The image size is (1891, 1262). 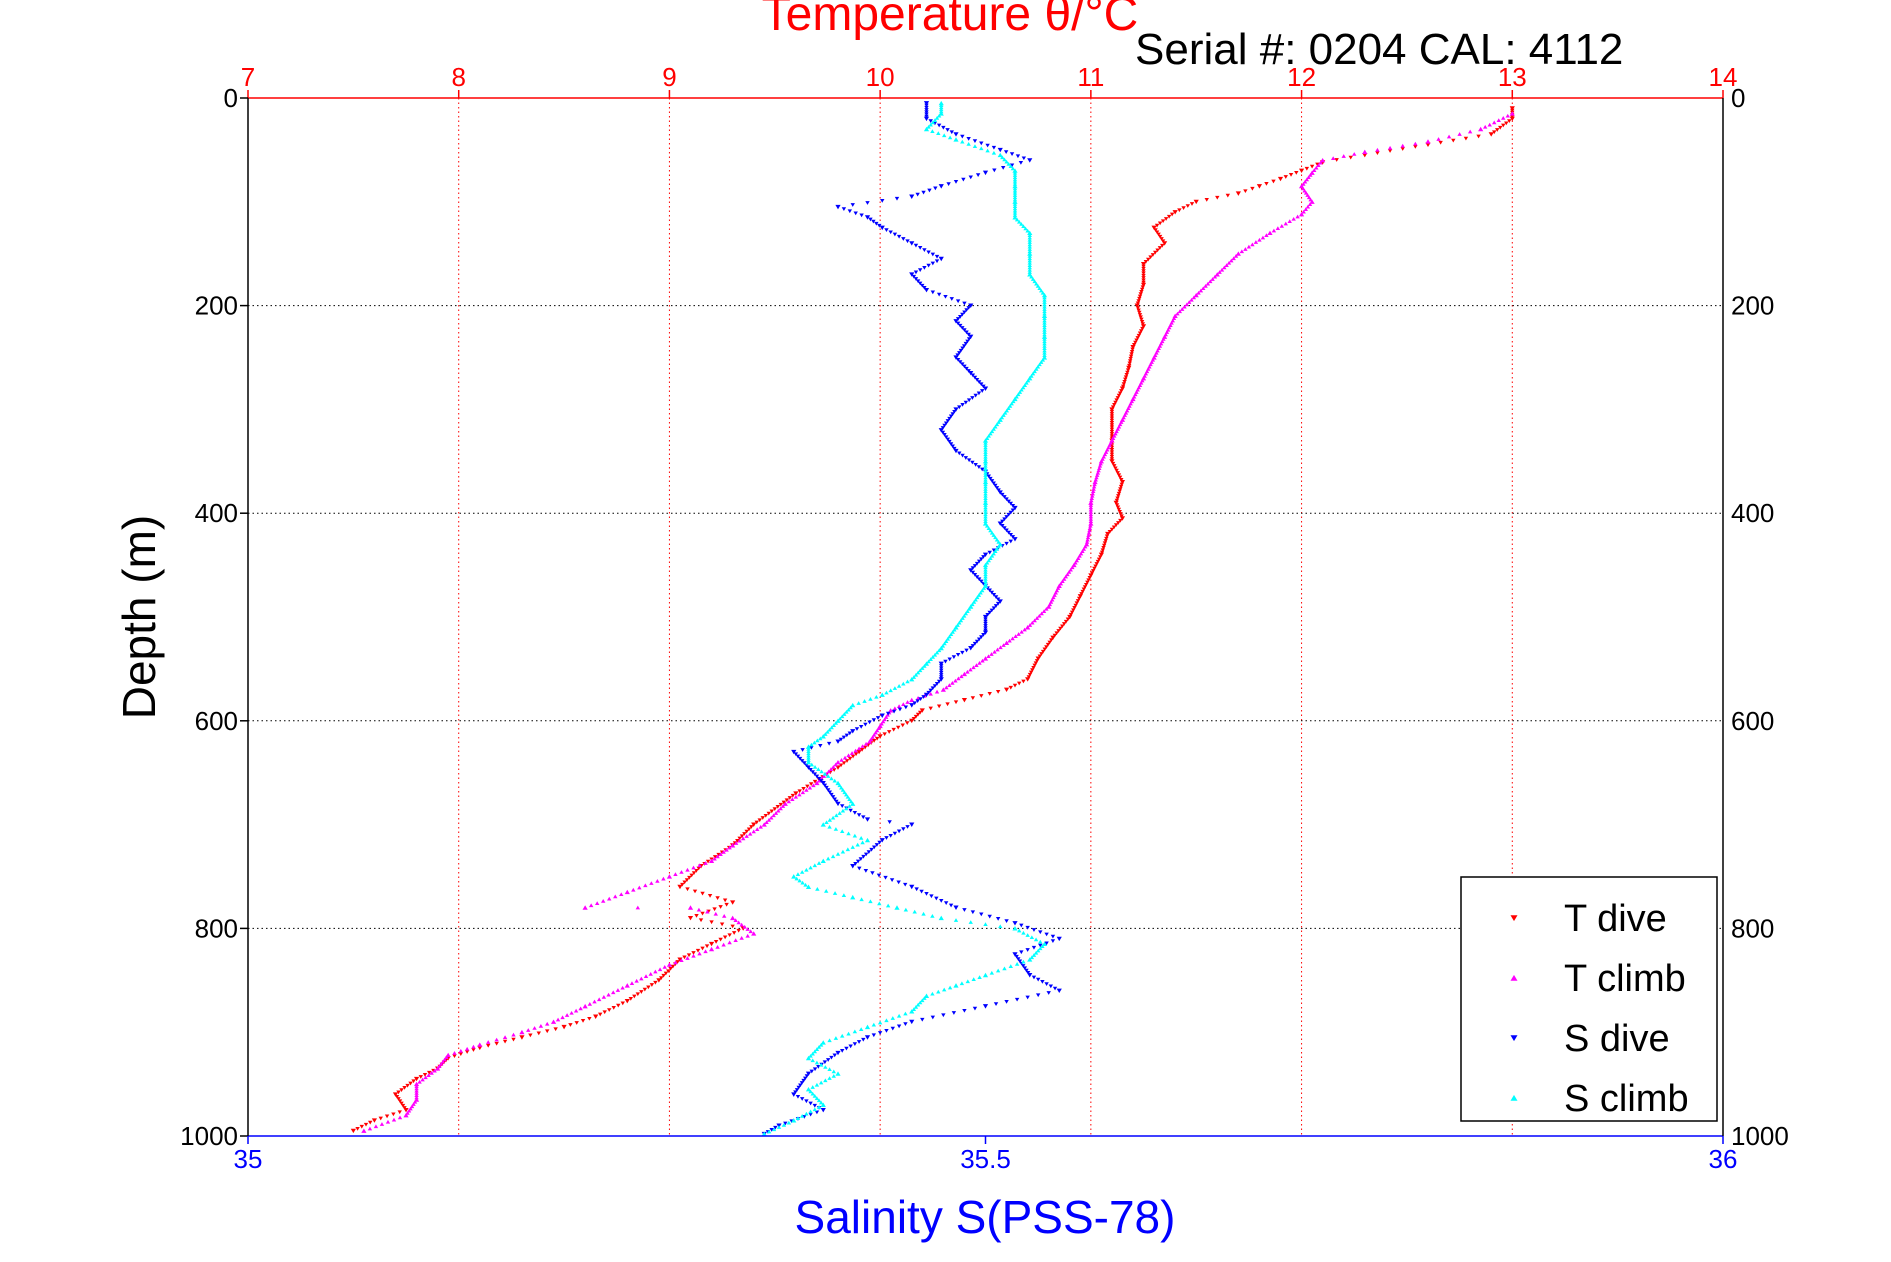 I want to click on x-axis-title: Salinity S(PSS-78), so click(x=985, y=1217).